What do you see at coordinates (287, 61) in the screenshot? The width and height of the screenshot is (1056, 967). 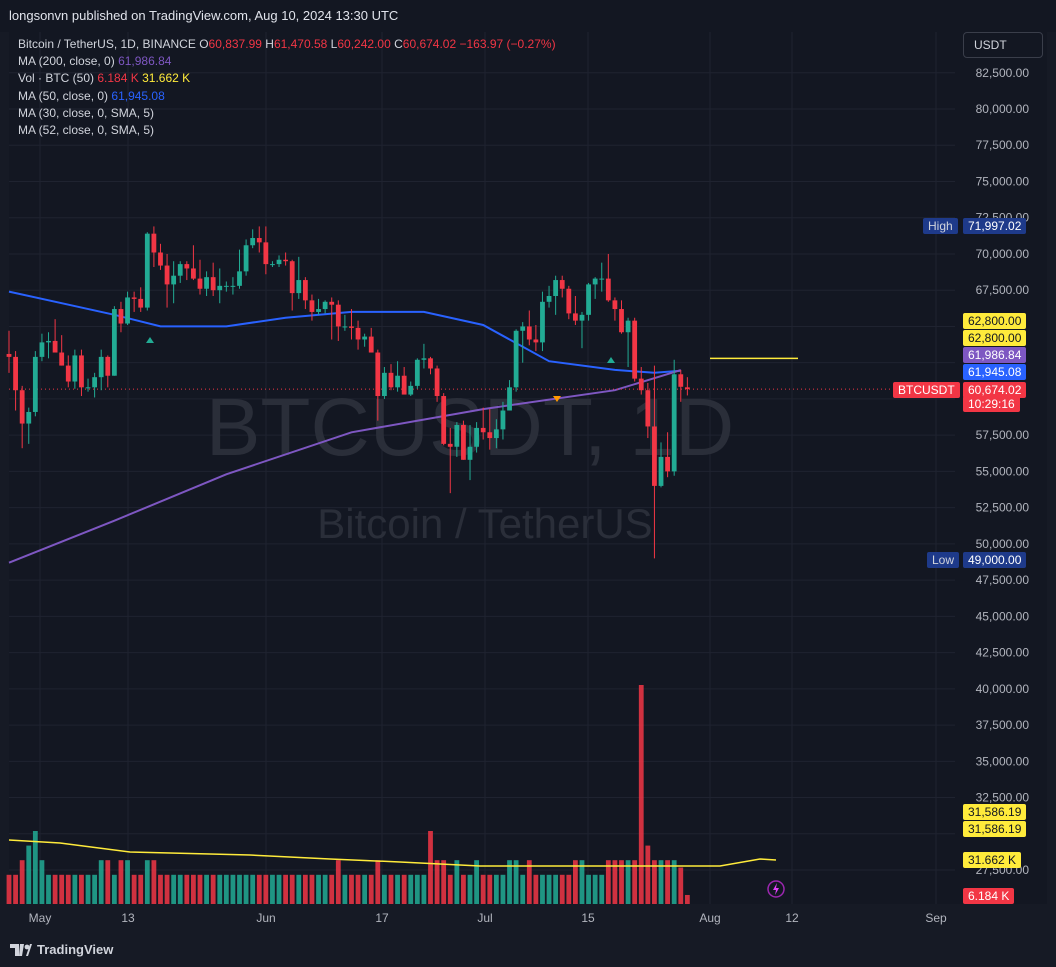 I see `legend-ma200: MA (200, close, 0) 61,986.84` at bounding box center [287, 61].